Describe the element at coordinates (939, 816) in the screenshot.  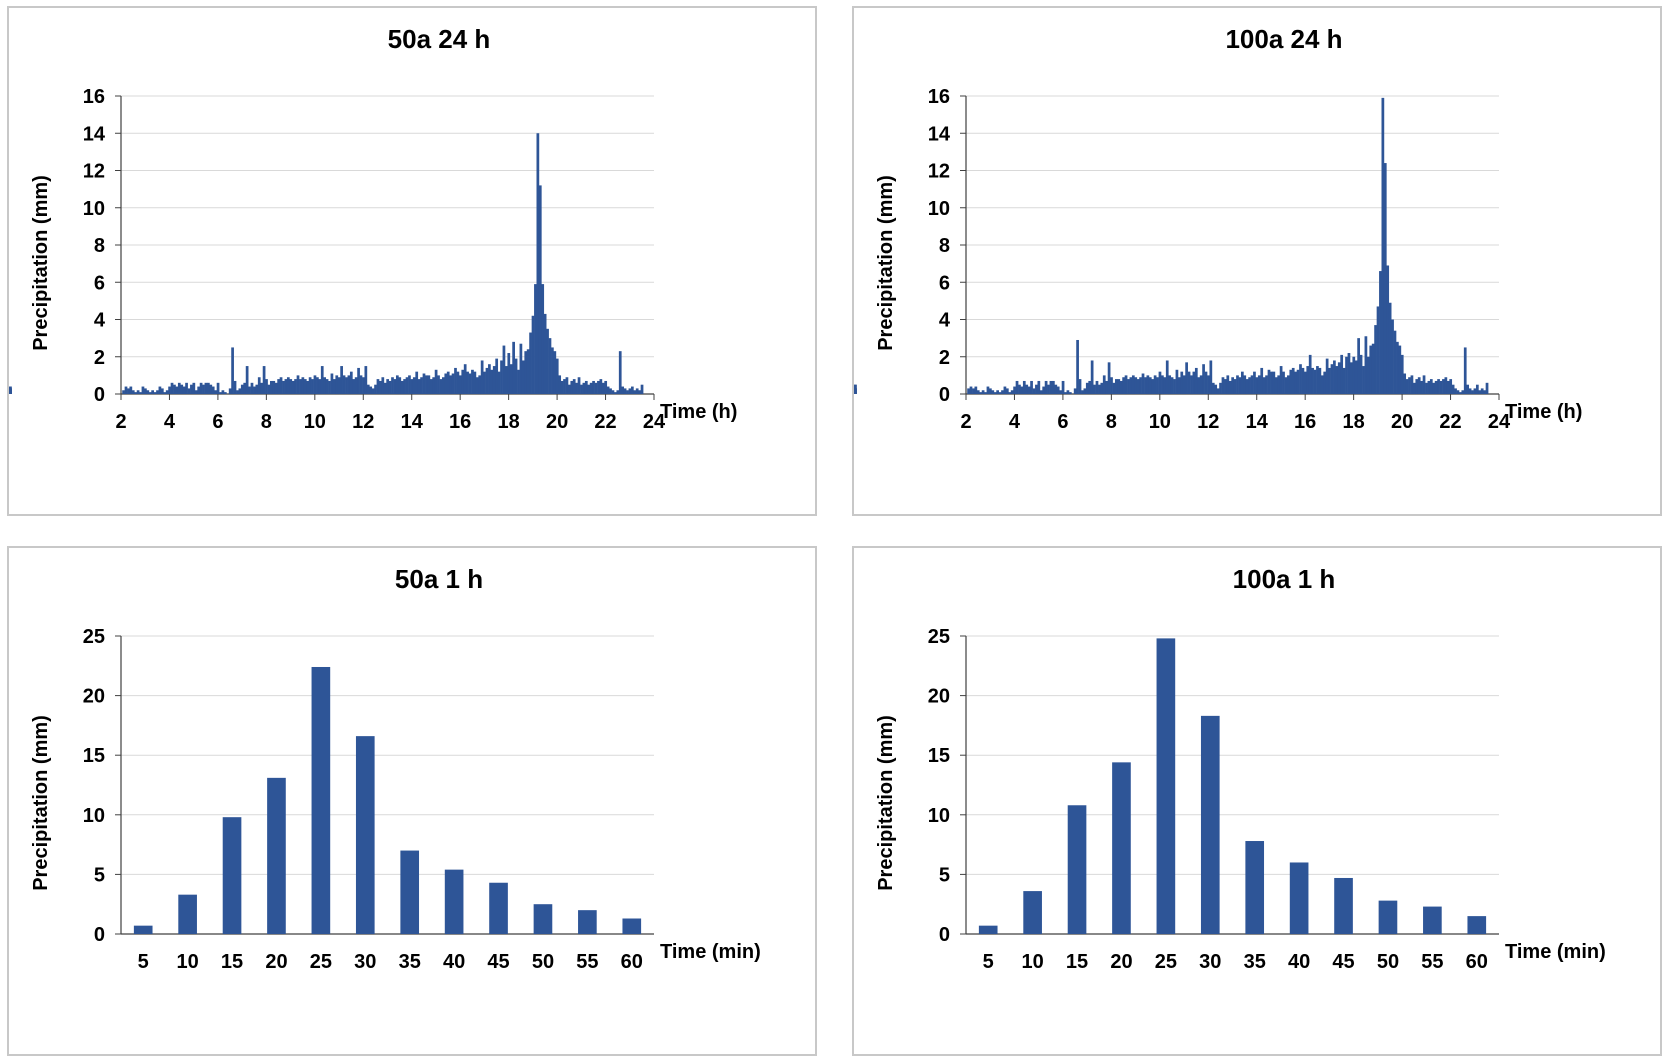
I see `y-tick-label: 10` at that location.